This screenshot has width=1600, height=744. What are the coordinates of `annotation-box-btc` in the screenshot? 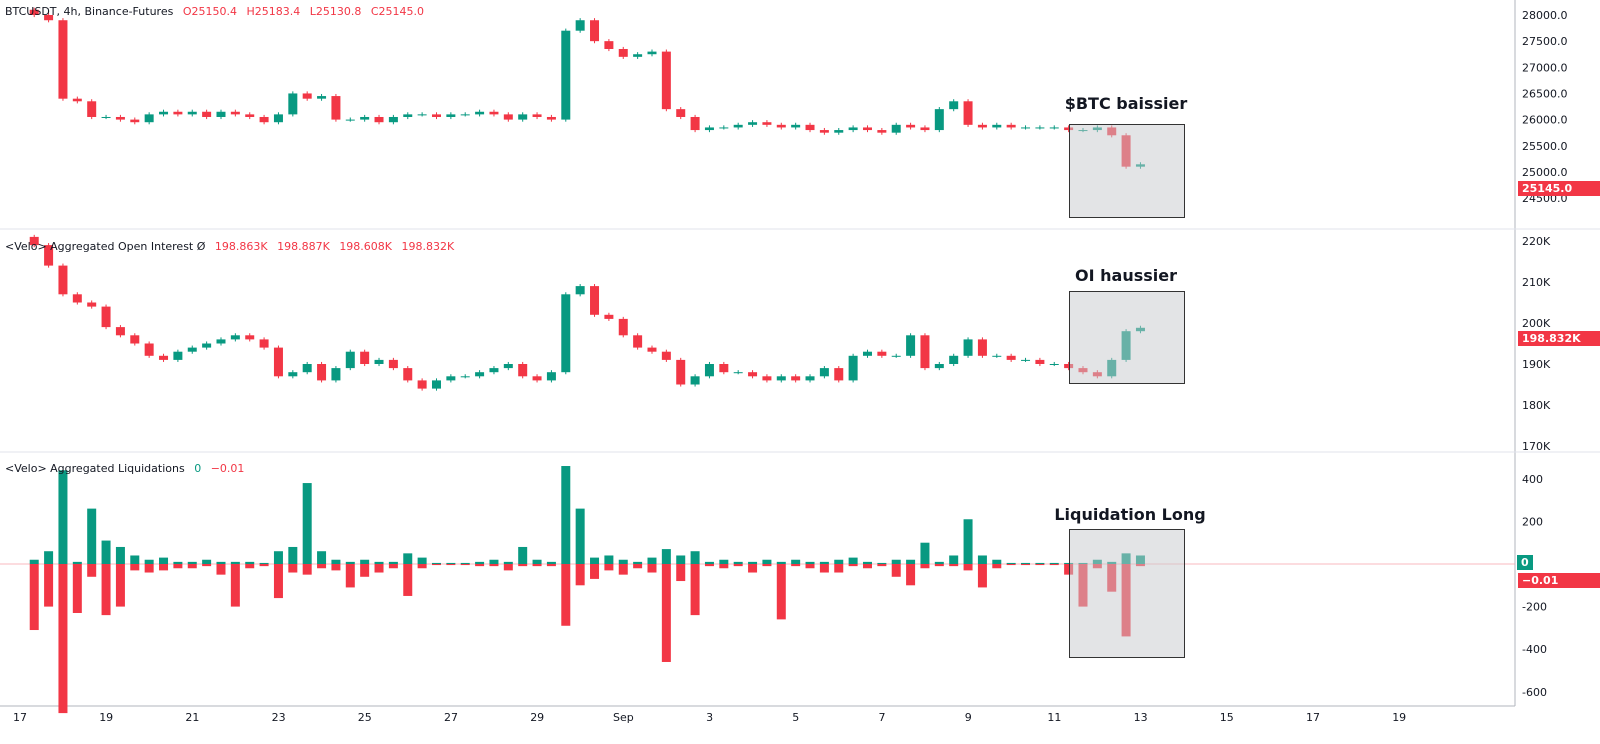 It's located at (1127, 171).